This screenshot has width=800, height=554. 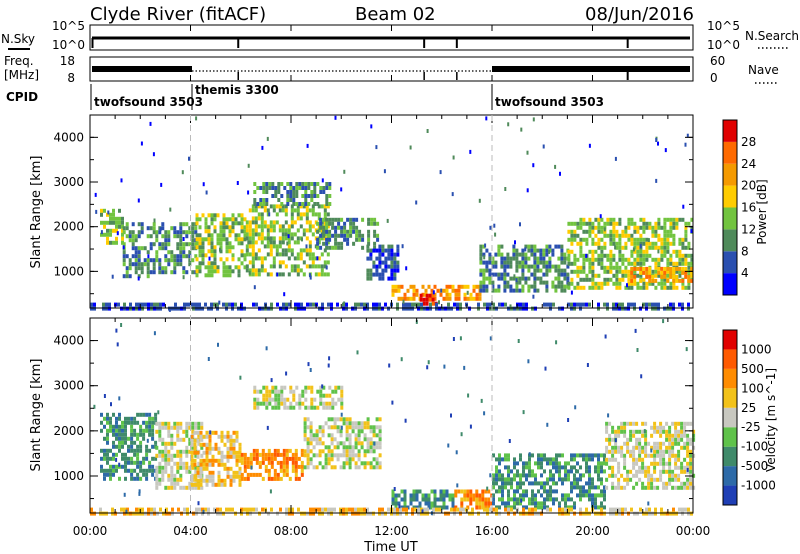 I want to click on cpid-segment-1: twofsound 3503, so click(x=148, y=102).